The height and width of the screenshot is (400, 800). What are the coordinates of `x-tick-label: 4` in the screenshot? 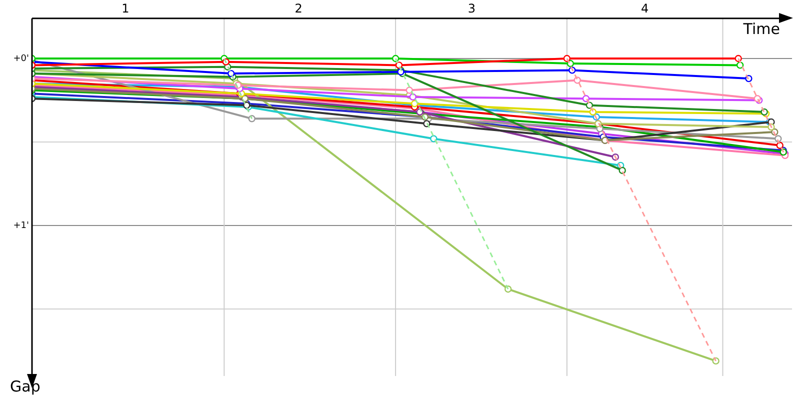 It's located at (645, 8).